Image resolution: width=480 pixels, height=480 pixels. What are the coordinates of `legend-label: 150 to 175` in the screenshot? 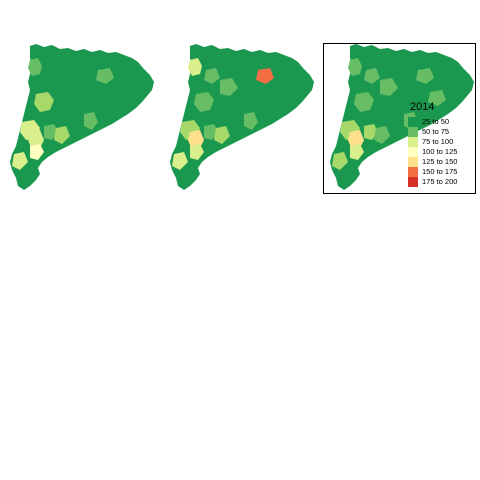 It's located at (440, 171).